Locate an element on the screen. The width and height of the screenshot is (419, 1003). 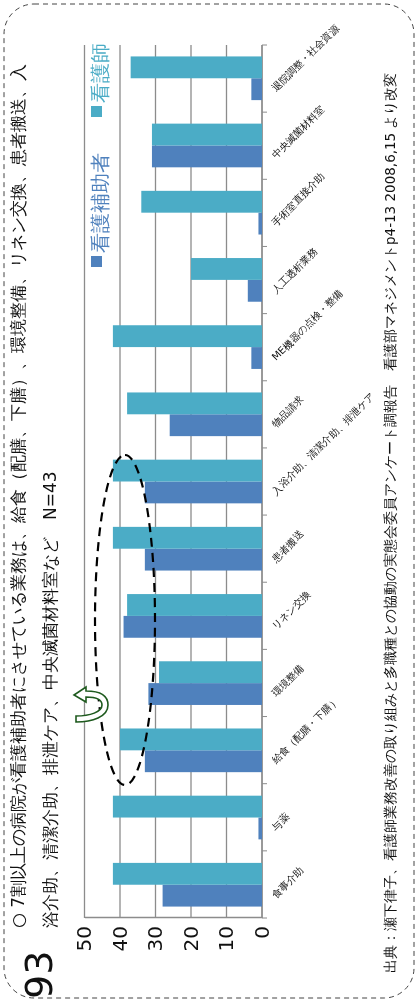
x-tick-label: 20 is located at coordinates (190, 939).